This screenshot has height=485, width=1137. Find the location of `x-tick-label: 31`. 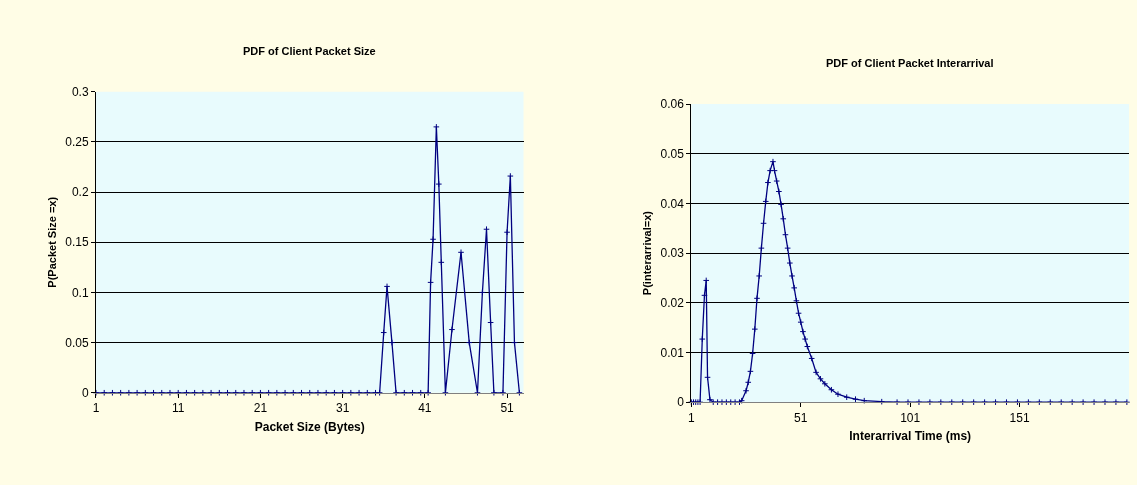

x-tick-label: 31 is located at coordinates (342, 408).